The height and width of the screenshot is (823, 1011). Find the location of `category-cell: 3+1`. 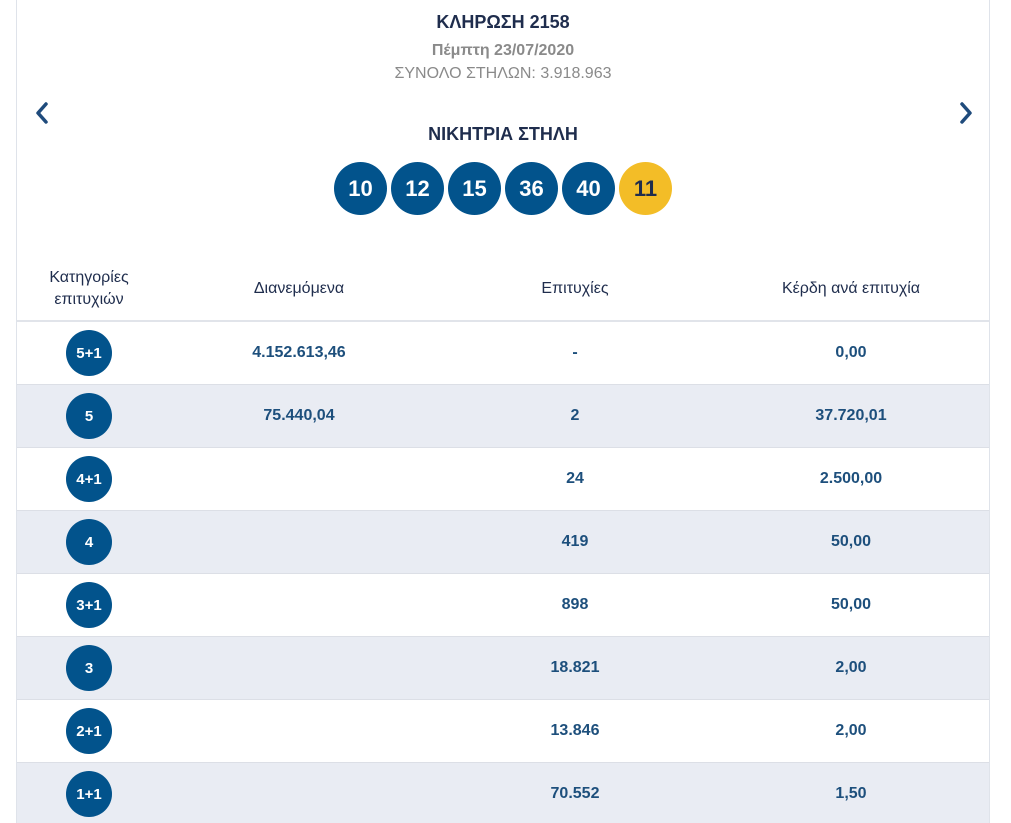

category-cell: 3+1 is located at coordinates (89, 605).